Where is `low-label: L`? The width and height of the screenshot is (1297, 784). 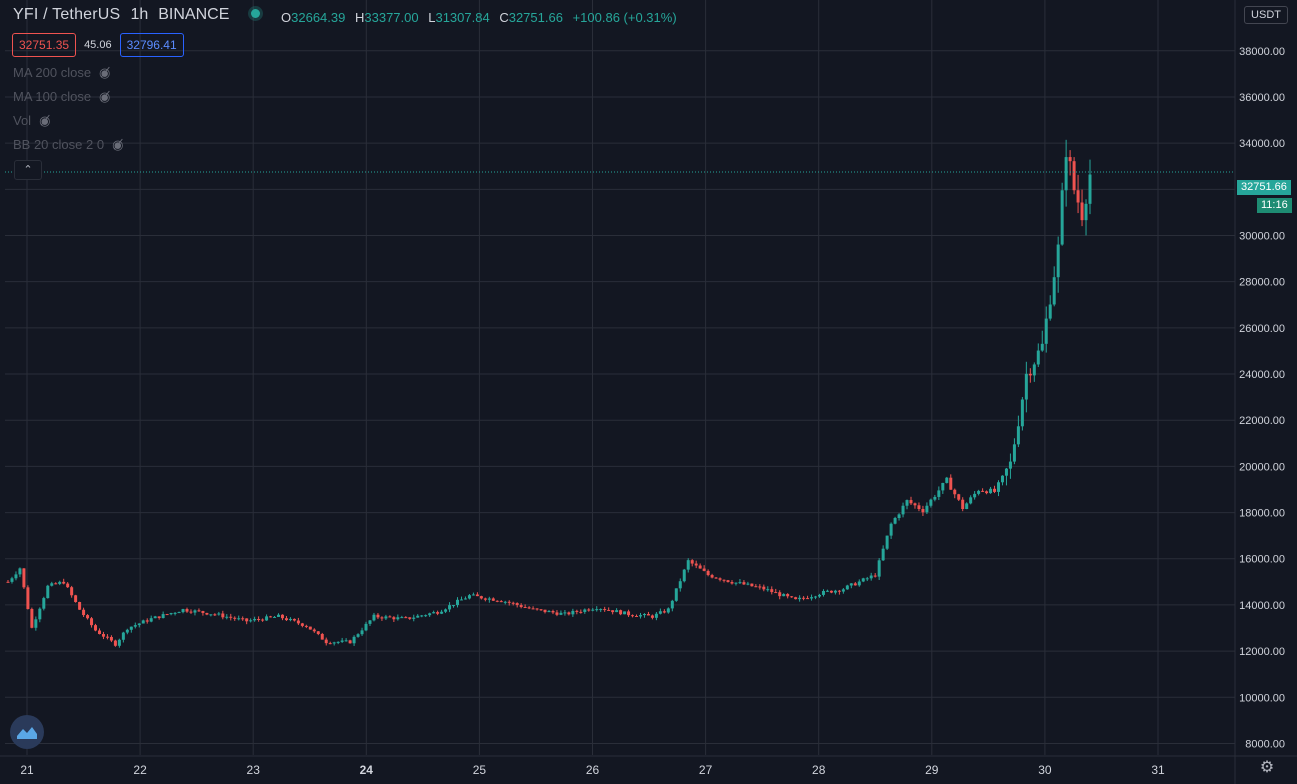
low-label: L is located at coordinates (432, 17).